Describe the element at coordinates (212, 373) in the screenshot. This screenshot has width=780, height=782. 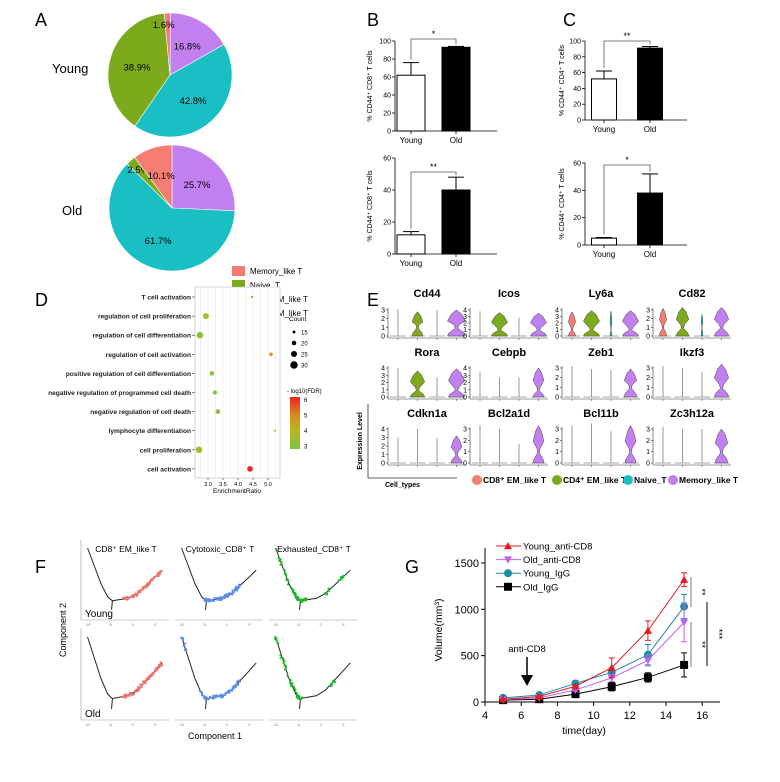
I see `term-dot` at that location.